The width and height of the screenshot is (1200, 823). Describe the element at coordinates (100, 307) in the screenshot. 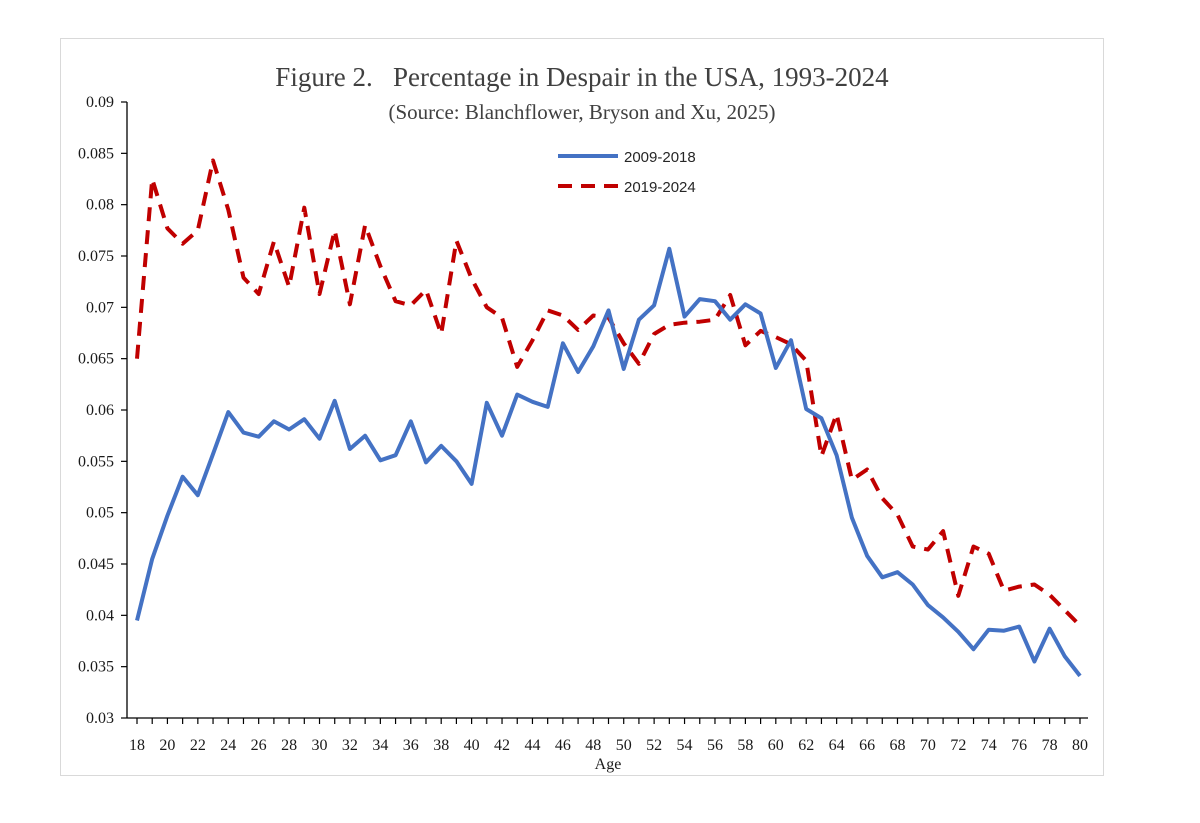

I see `y-tick-label: 0.07` at that location.